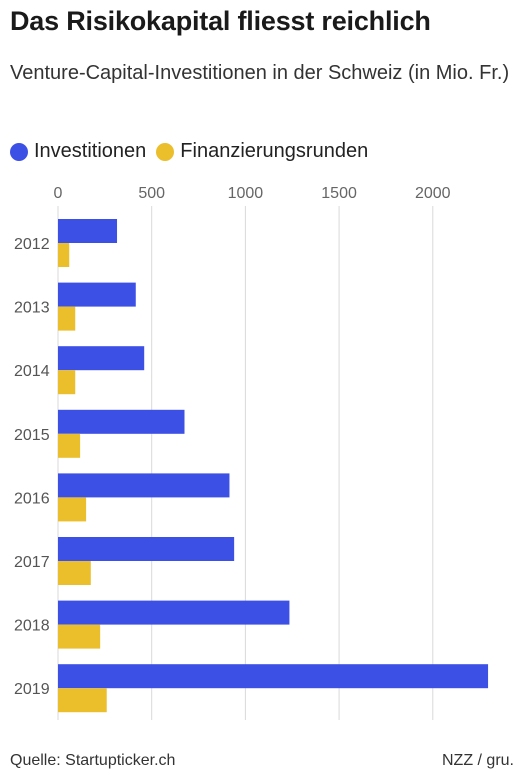 This screenshot has height=778, width=526. What do you see at coordinates (339, 193) in the screenshot?
I see `x-tick-label: 1500` at bounding box center [339, 193].